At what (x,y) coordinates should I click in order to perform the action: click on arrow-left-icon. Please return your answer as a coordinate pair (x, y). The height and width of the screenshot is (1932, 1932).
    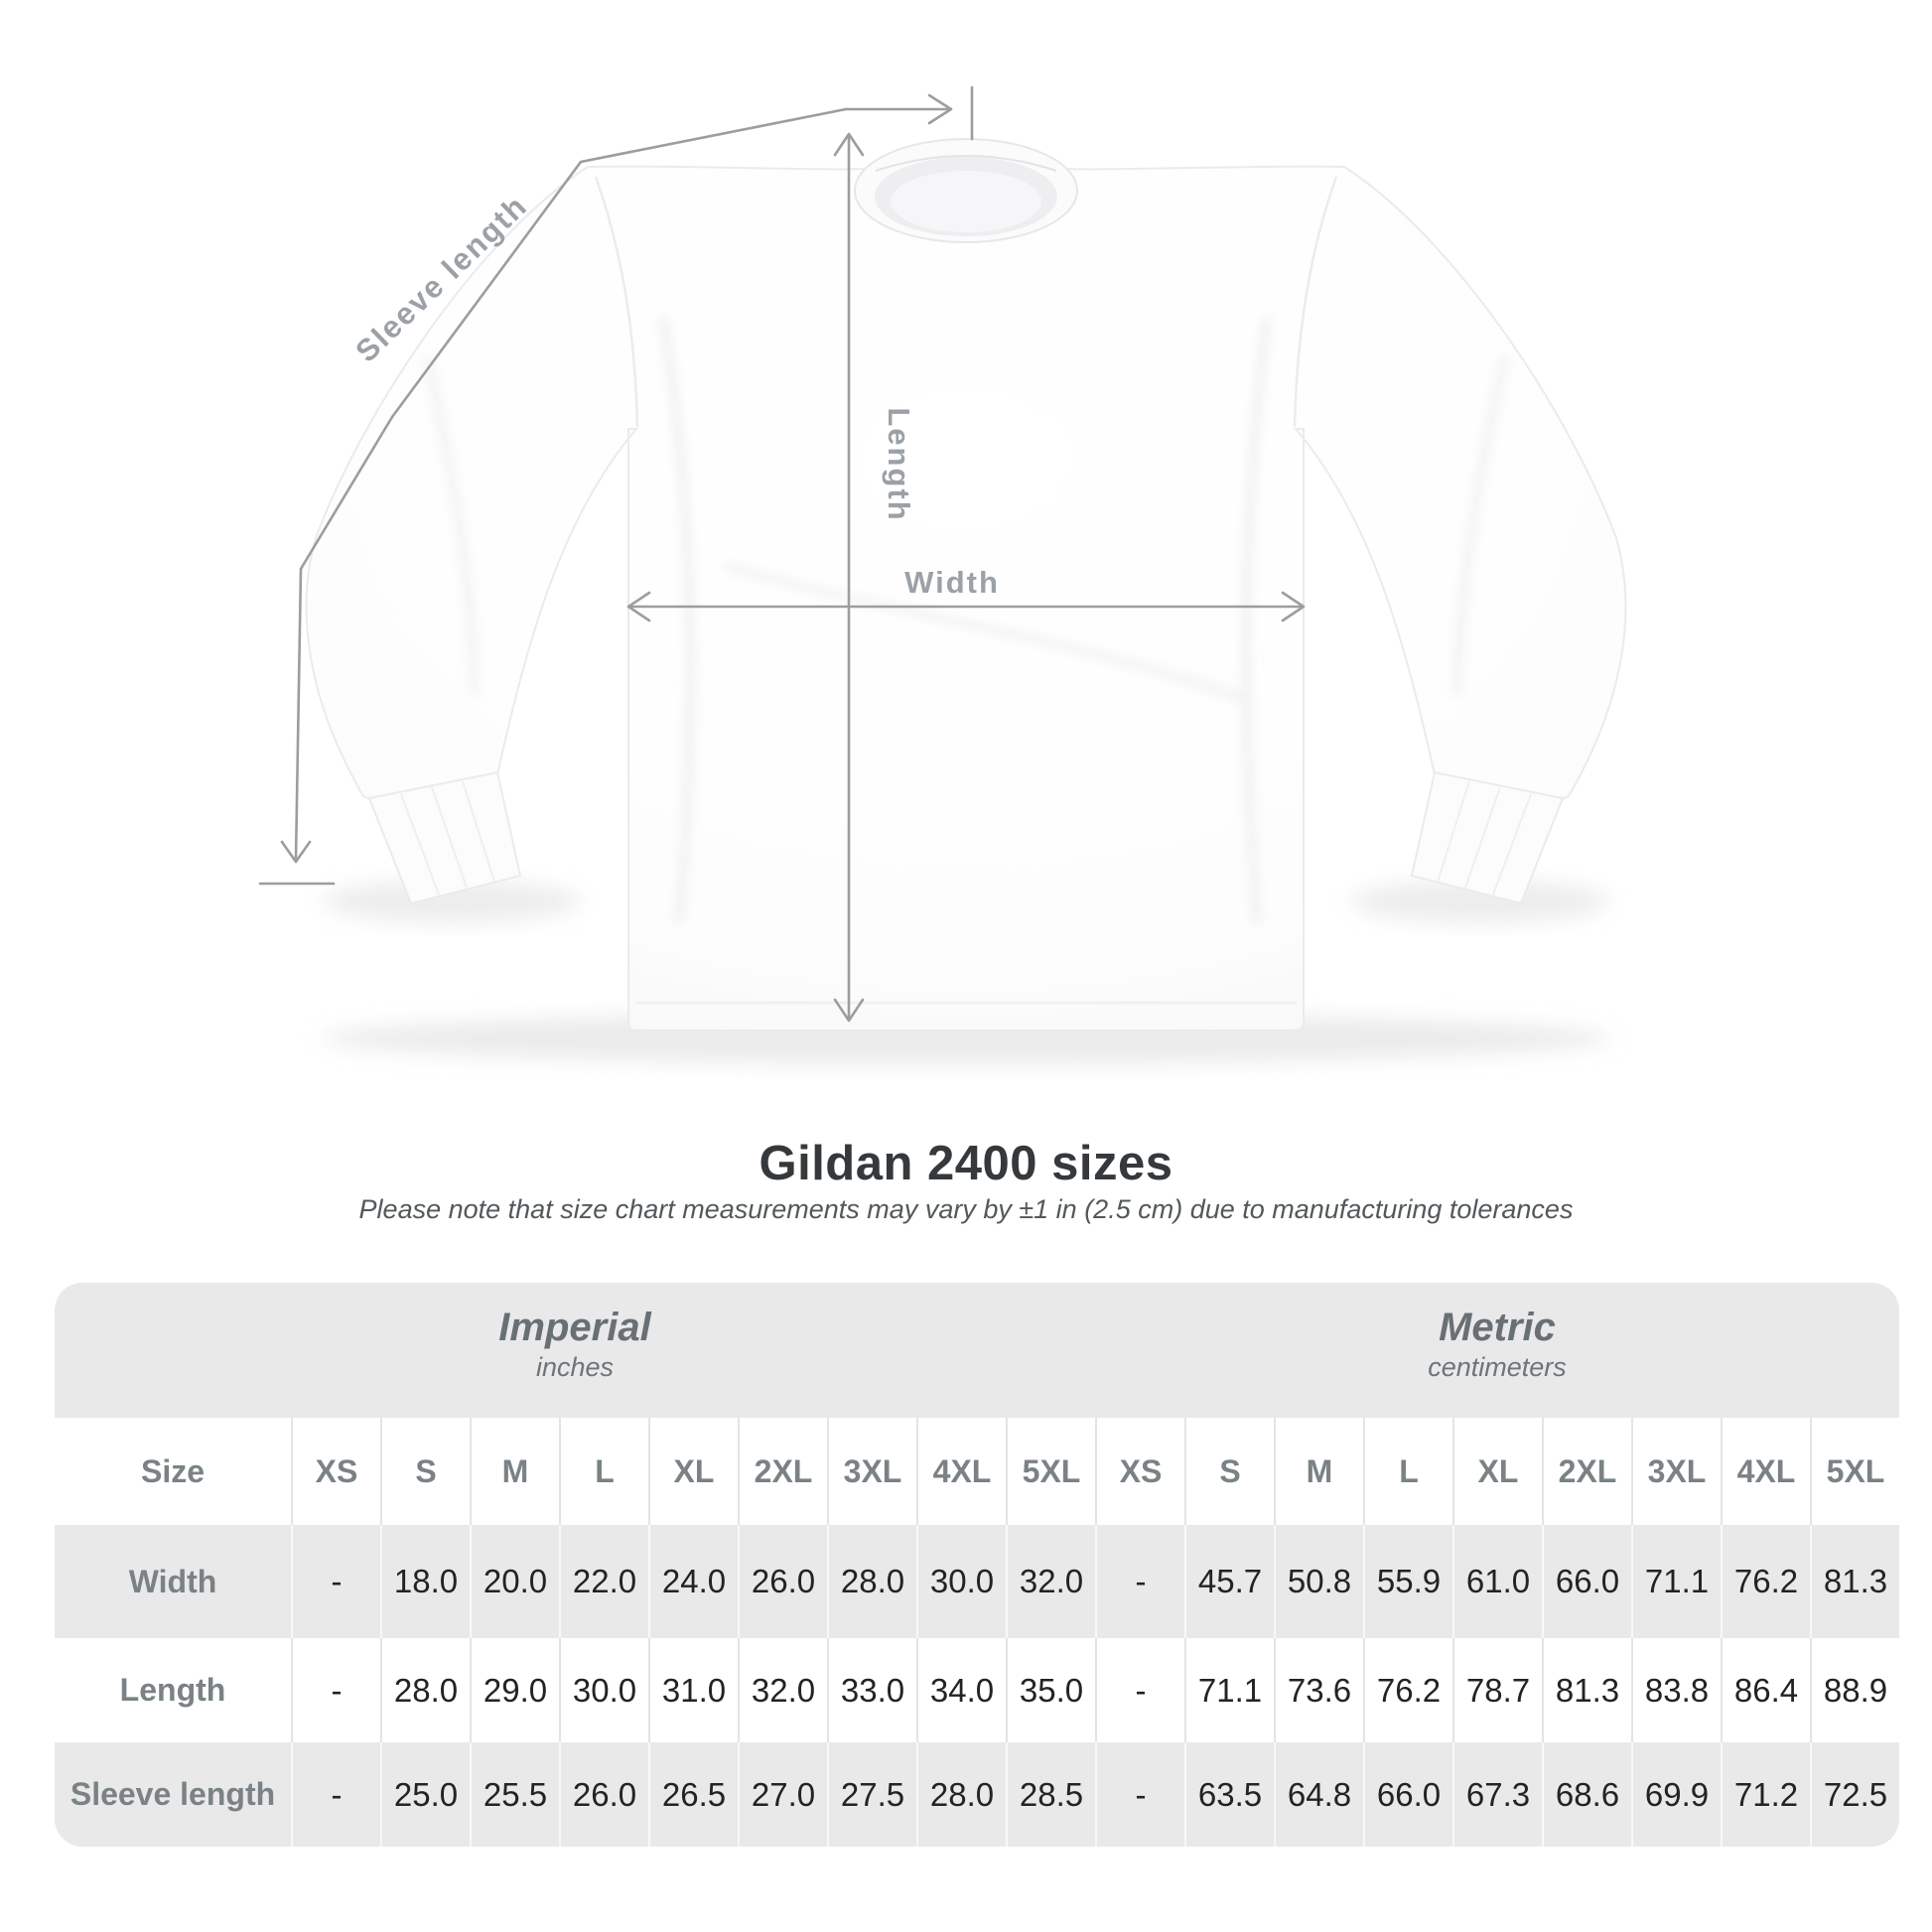
    Looking at the image, I should click on (638, 606).